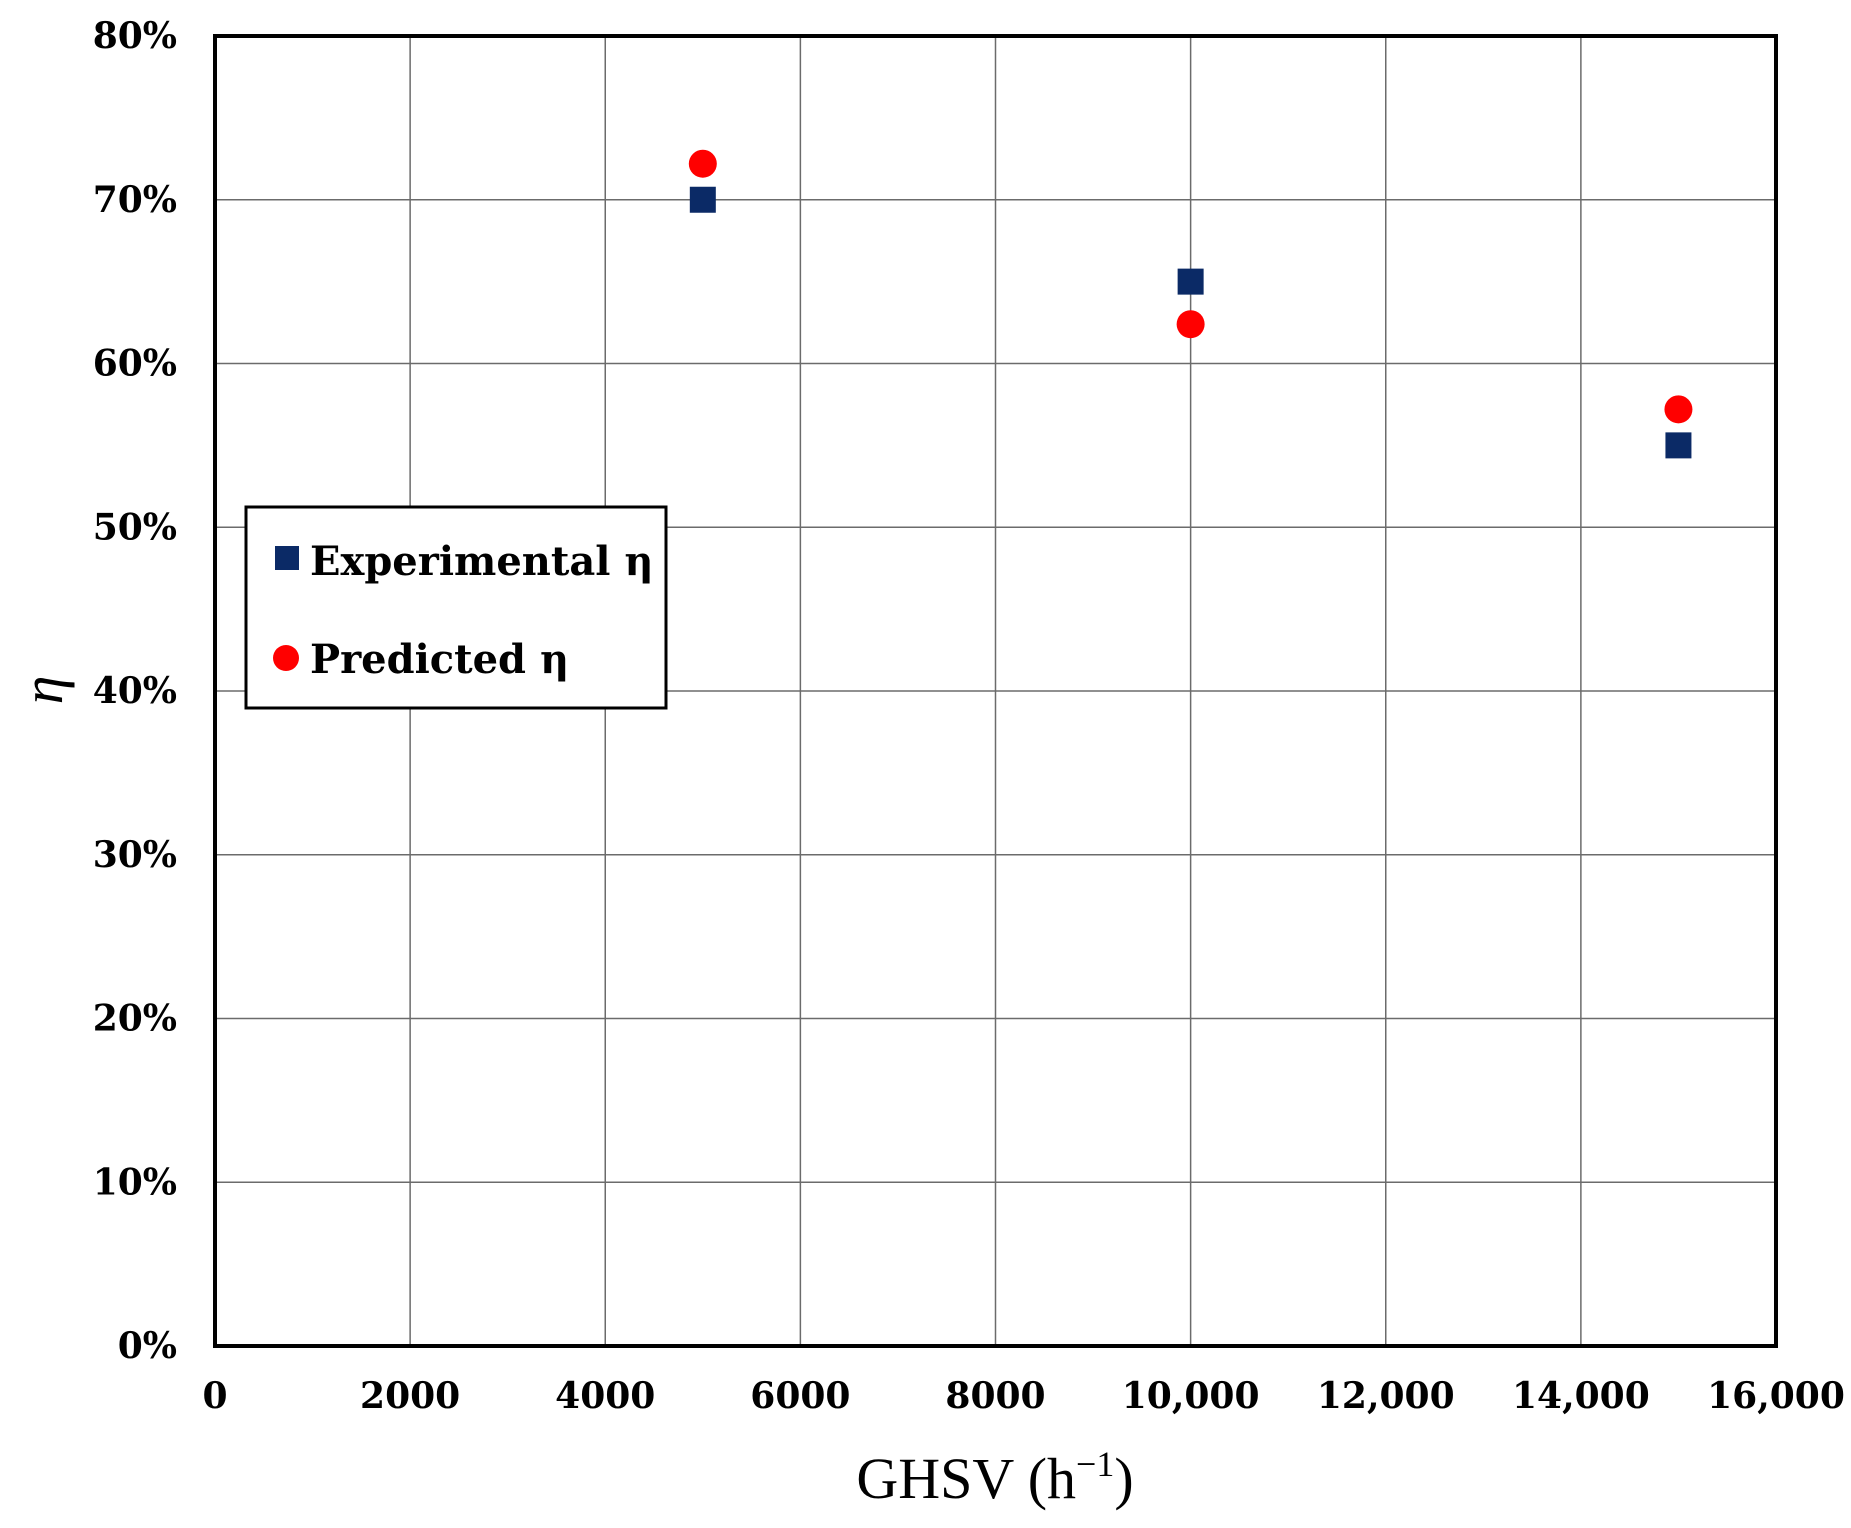 Image resolution: width=1851 pixels, height=1528 pixels. I want to click on x-tick-label: 16,000, so click(1776, 1396).